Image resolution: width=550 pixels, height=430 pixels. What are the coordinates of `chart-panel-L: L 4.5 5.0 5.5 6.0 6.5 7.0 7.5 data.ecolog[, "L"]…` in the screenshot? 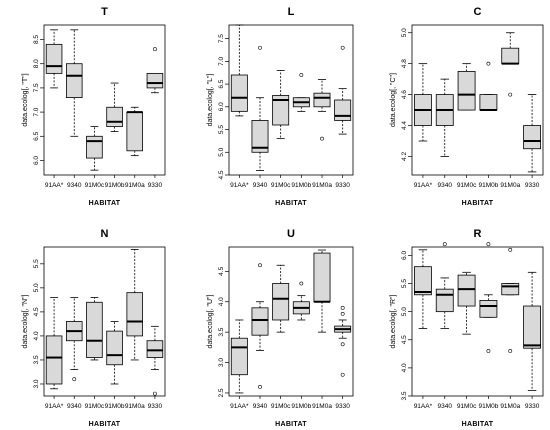 It's located at (280, 106).